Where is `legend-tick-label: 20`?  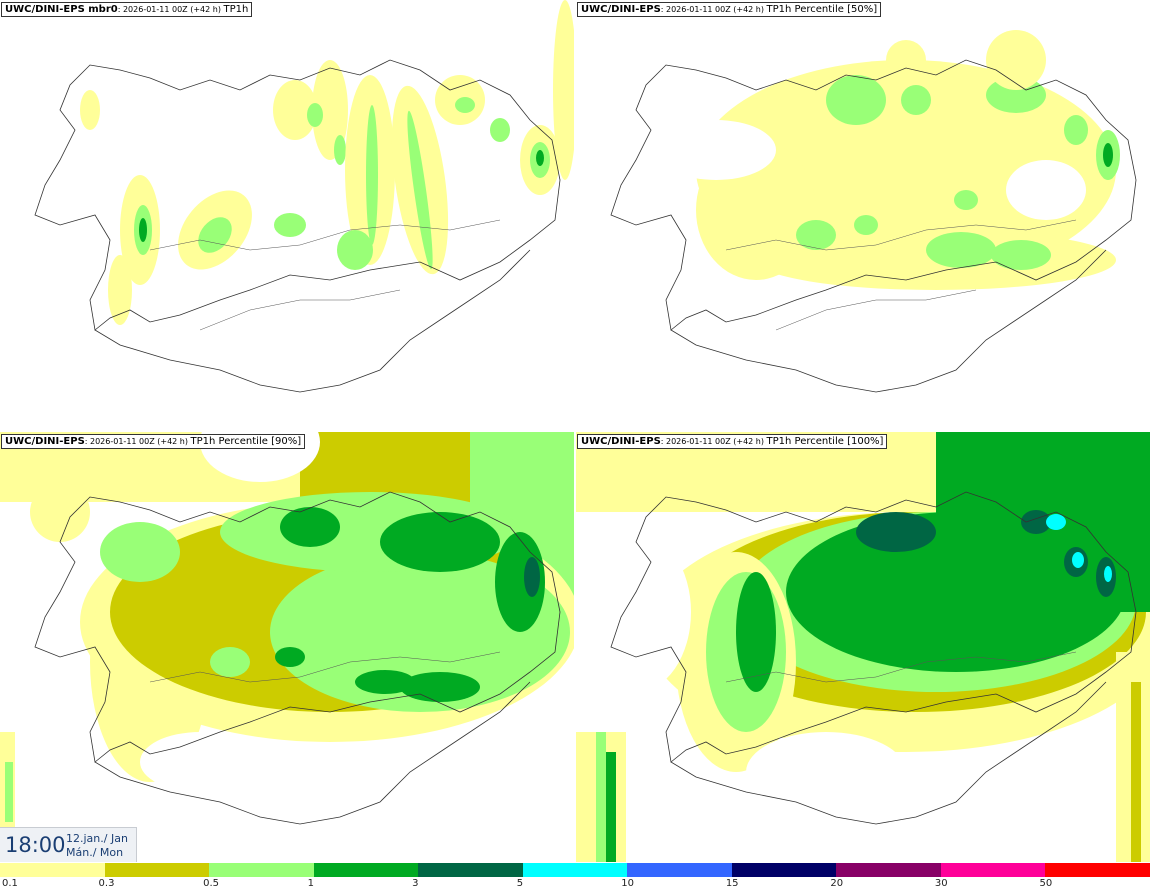
legend-tick-label: 20 is located at coordinates (837, 883).